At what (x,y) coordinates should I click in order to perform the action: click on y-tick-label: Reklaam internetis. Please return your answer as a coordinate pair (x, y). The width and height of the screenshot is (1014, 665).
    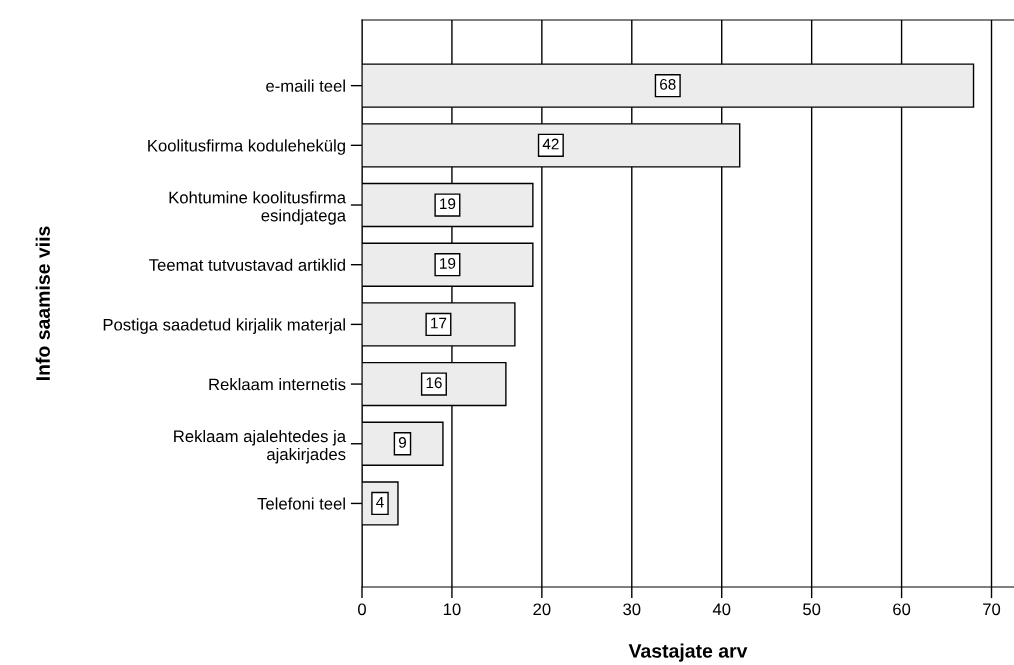
    Looking at the image, I should click on (277, 384).